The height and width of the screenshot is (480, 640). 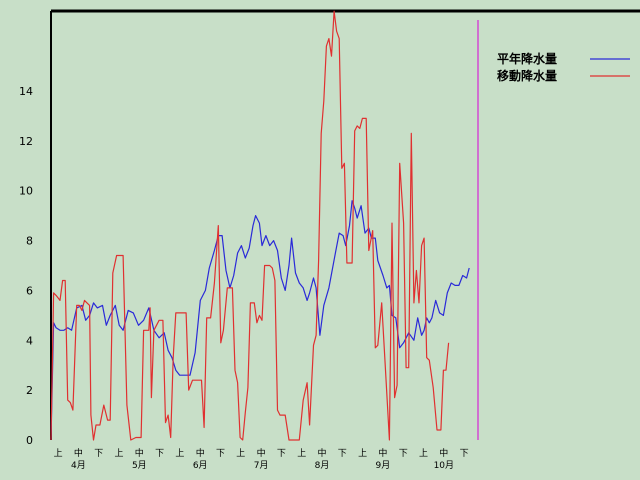 I want to click on y-tick-label: 10, so click(x=26, y=191).